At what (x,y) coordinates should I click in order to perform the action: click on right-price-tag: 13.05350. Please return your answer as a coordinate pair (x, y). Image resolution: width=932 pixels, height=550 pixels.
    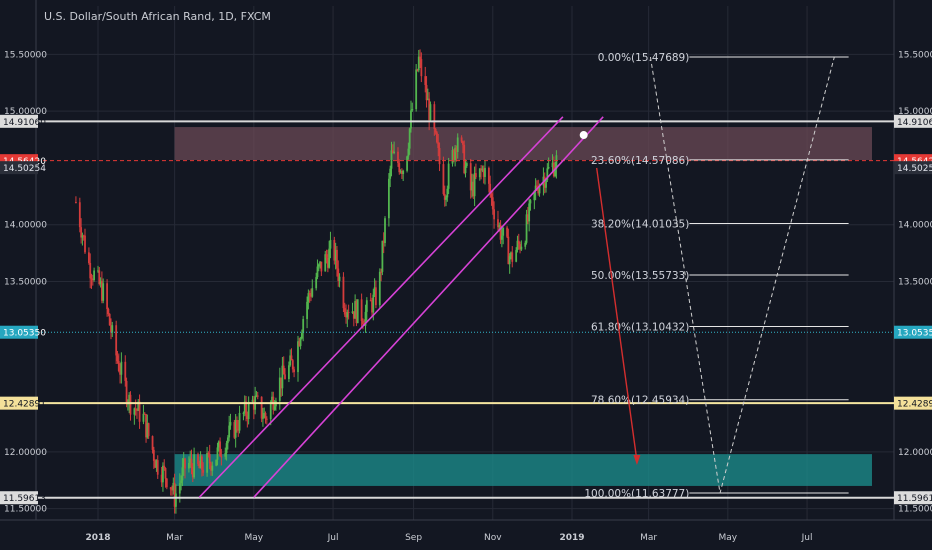
    Looking at the image, I should click on (914, 334).